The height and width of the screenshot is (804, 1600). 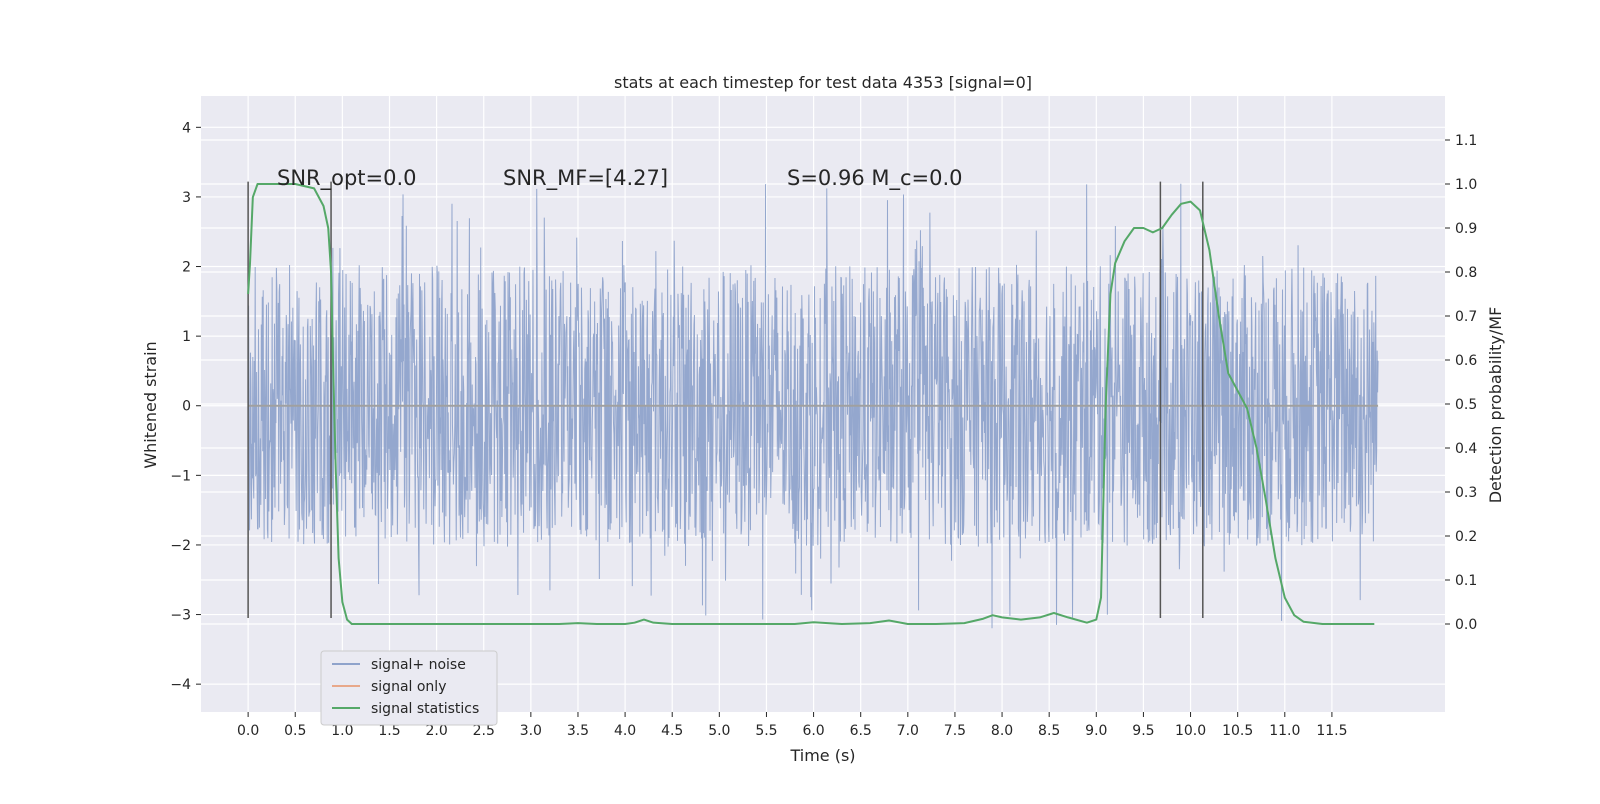 What do you see at coordinates (1461, 383) in the screenshot?
I see `y-right-axis-ticks: 0.0 0.1 0.2 0.3 0.4 0.5 0.6 0.7 0.8 0.9 1.0 1.1` at bounding box center [1461, 383].